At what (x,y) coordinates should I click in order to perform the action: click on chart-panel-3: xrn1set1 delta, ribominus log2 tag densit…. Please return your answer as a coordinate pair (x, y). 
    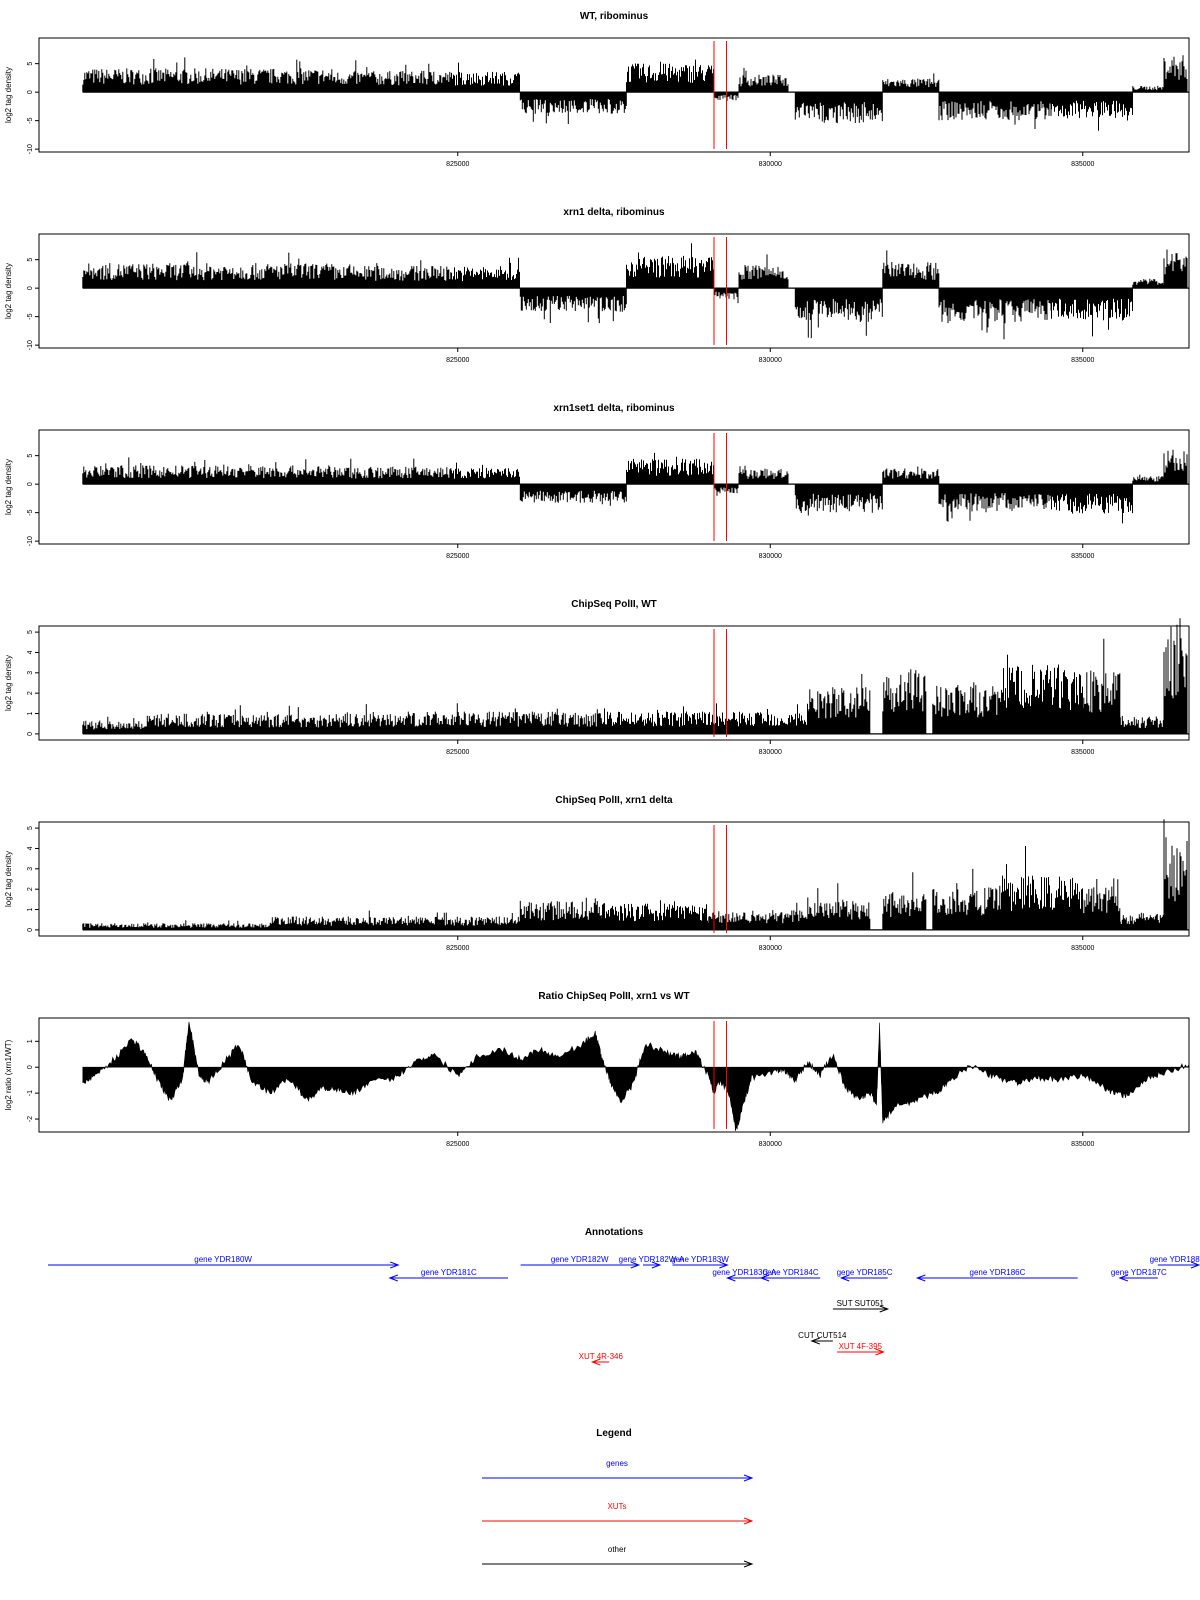
    Looking at the image, I should click on (597, 481).